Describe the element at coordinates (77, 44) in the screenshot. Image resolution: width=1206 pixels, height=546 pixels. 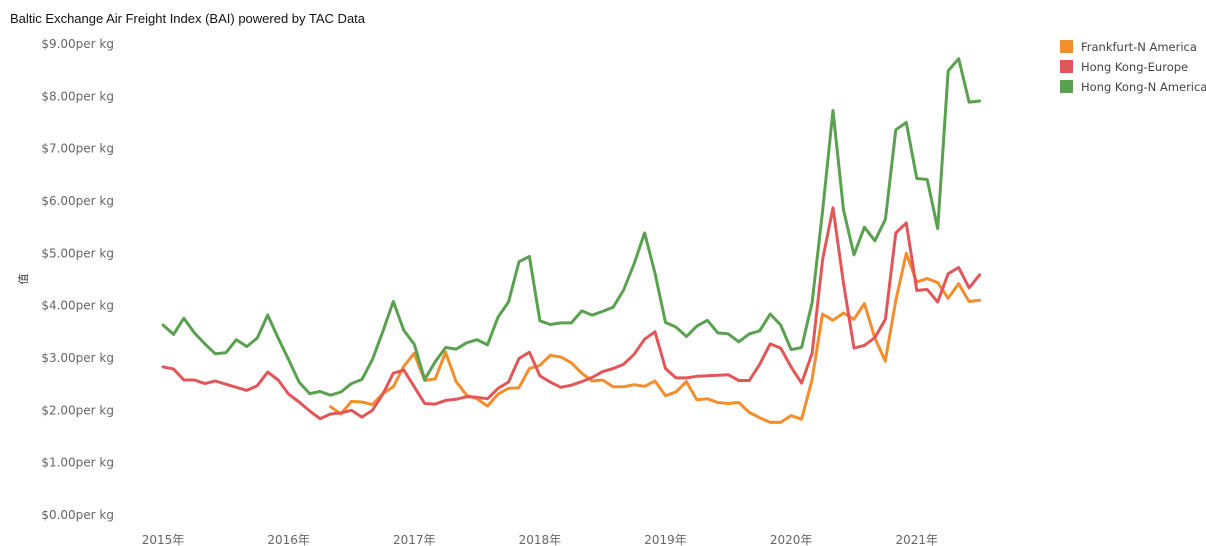
I see `y-tick-label: $9.00per kg` at that location.